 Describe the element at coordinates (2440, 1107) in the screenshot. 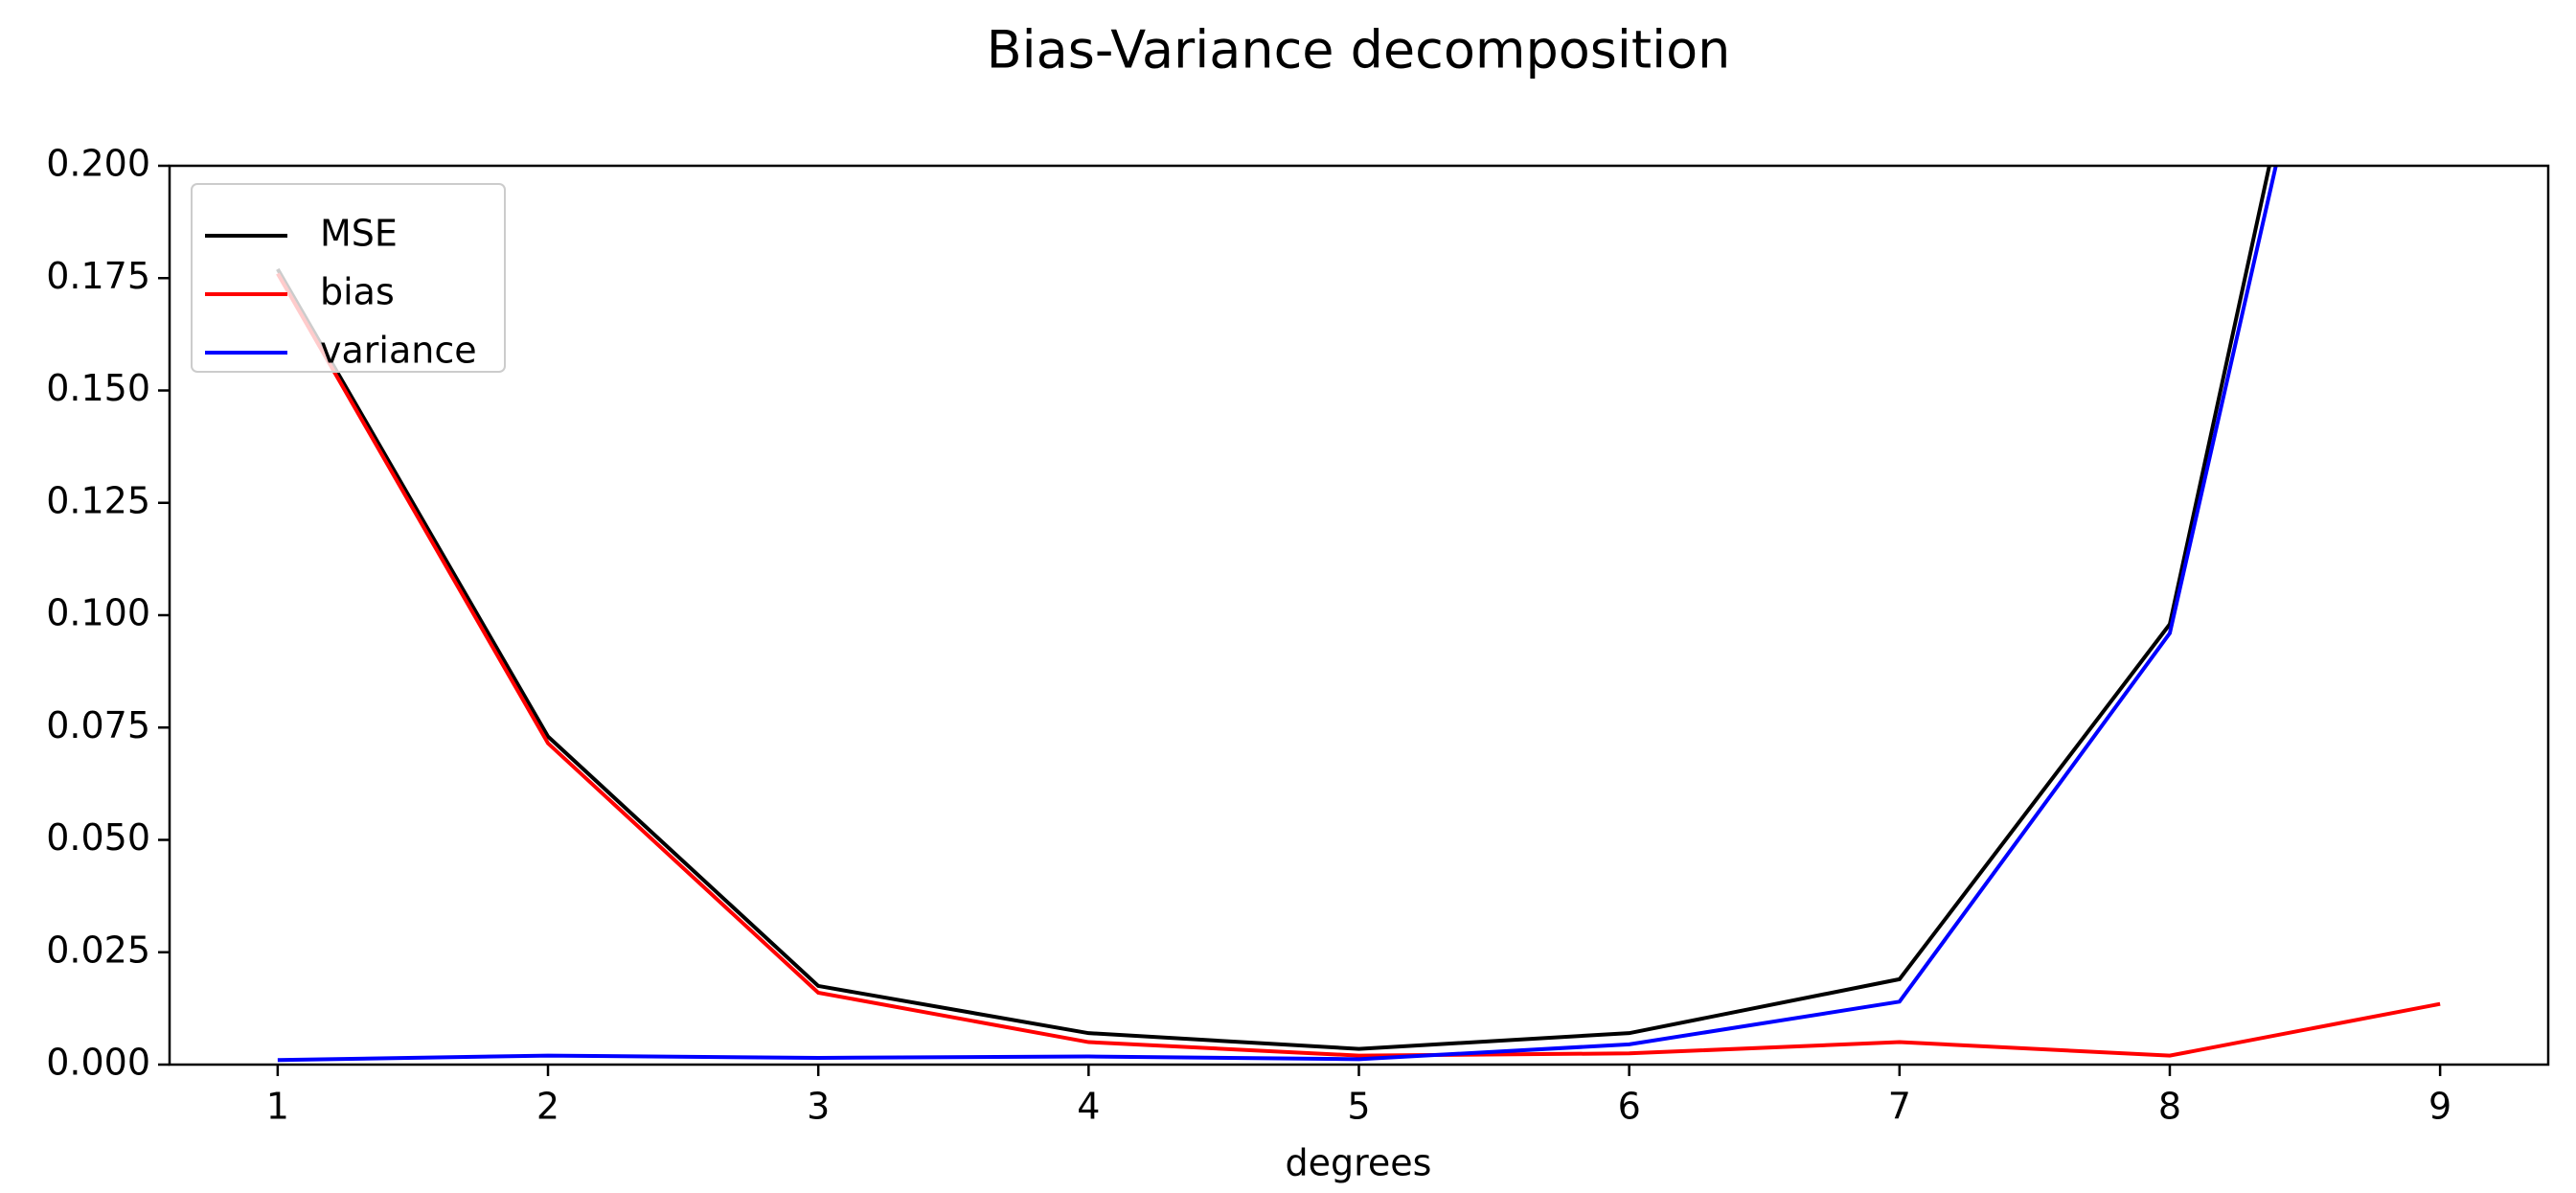

I see `x-tick-label: 9` at that location.